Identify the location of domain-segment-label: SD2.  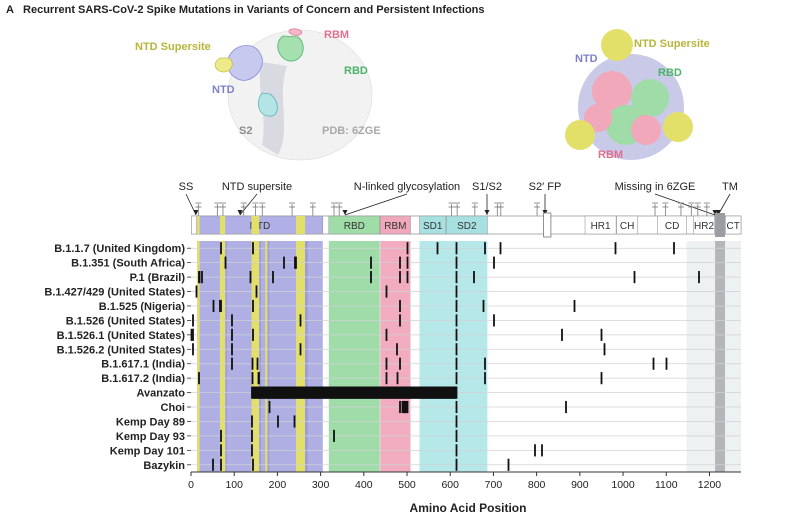
(467, 226).